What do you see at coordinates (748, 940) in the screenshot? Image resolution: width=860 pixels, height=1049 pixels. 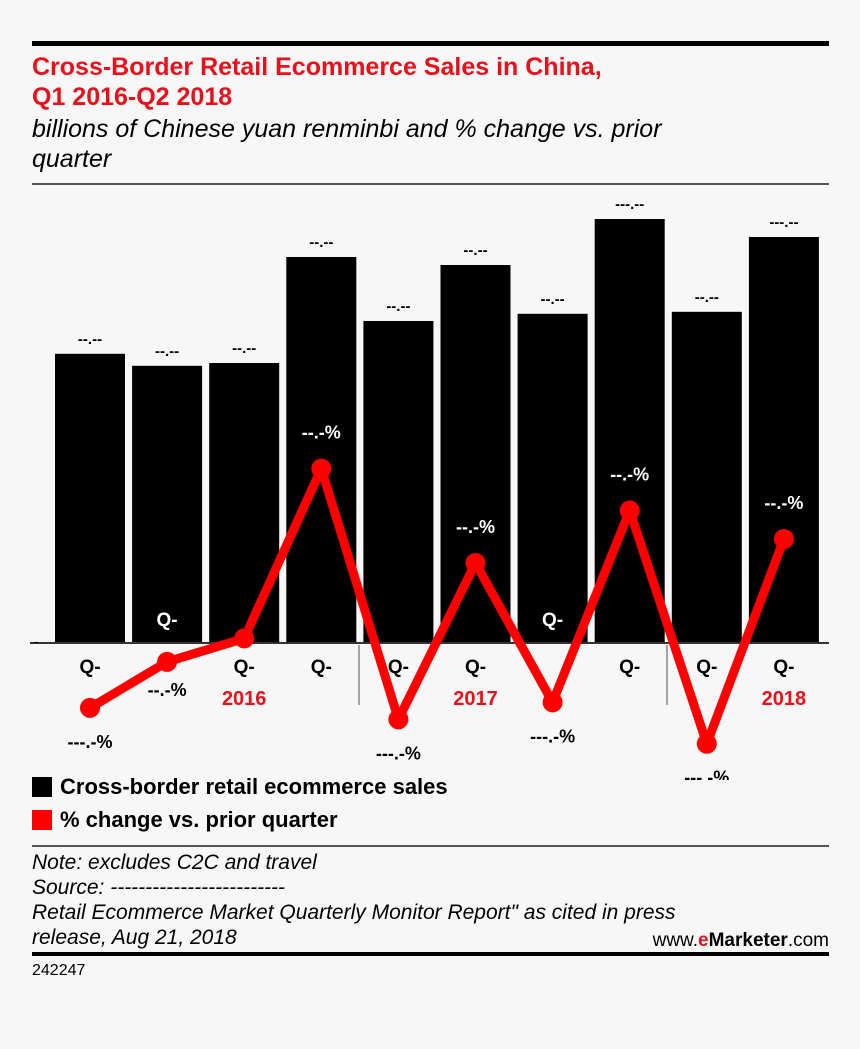 I see `brand-name: Marketer` at bounding box center [748, 940].